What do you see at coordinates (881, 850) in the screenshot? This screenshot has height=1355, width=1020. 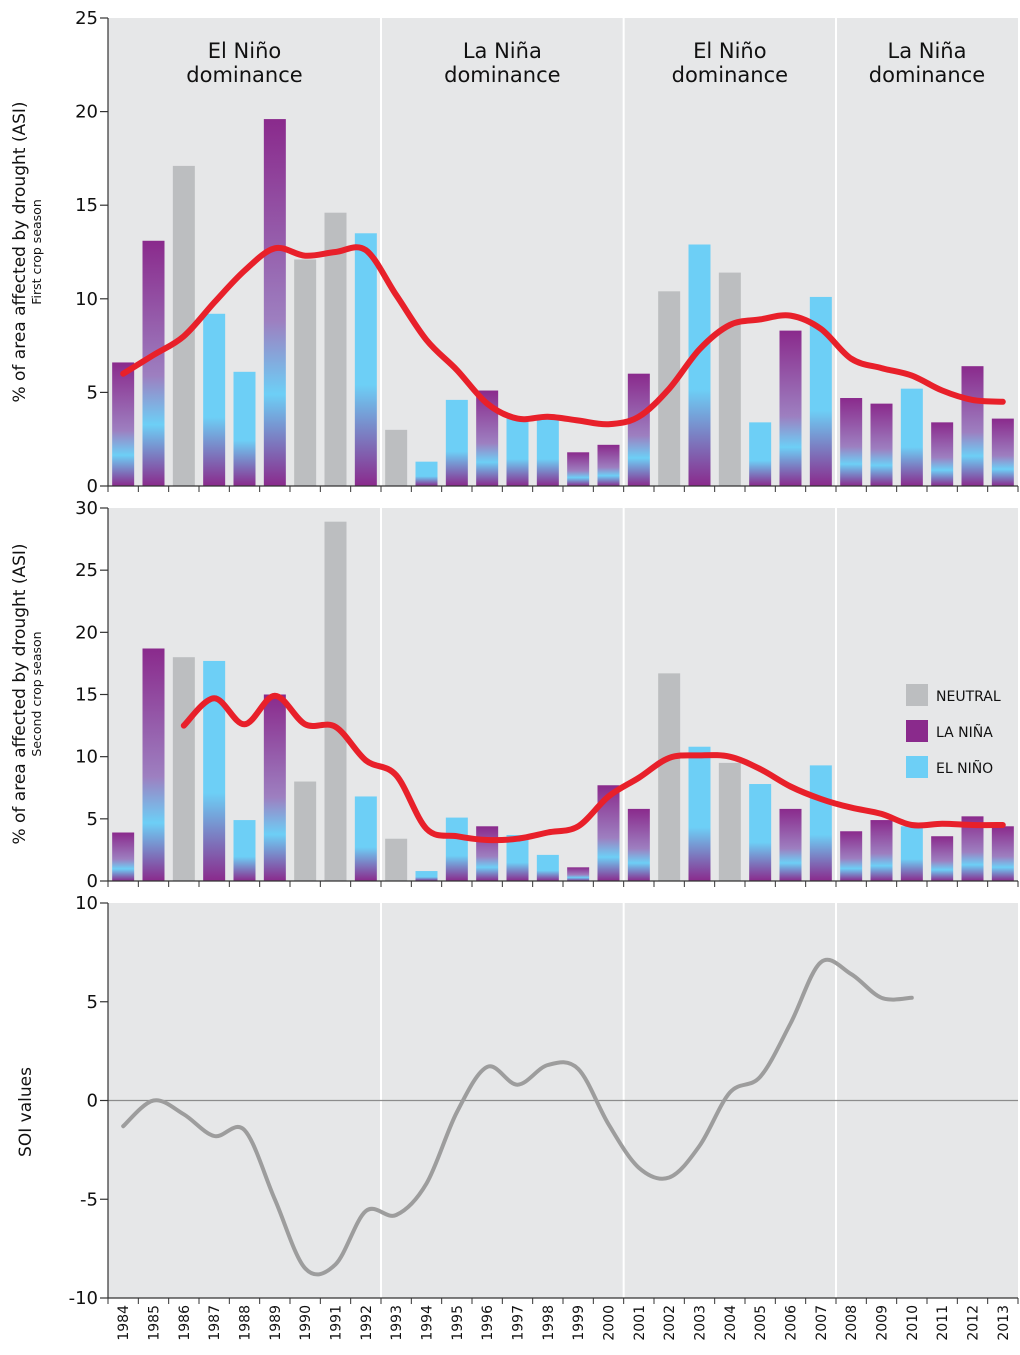 I see `bar-2009` at bounding box center [881, 850].